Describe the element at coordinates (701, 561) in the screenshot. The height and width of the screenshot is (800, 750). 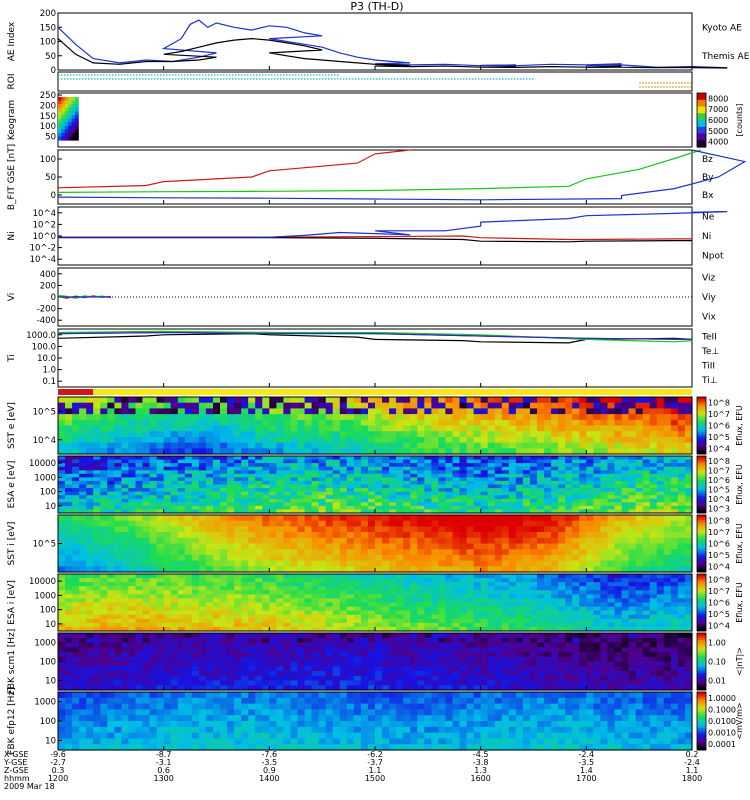
I see `panel-sst-i-colorbar-step` at that location.